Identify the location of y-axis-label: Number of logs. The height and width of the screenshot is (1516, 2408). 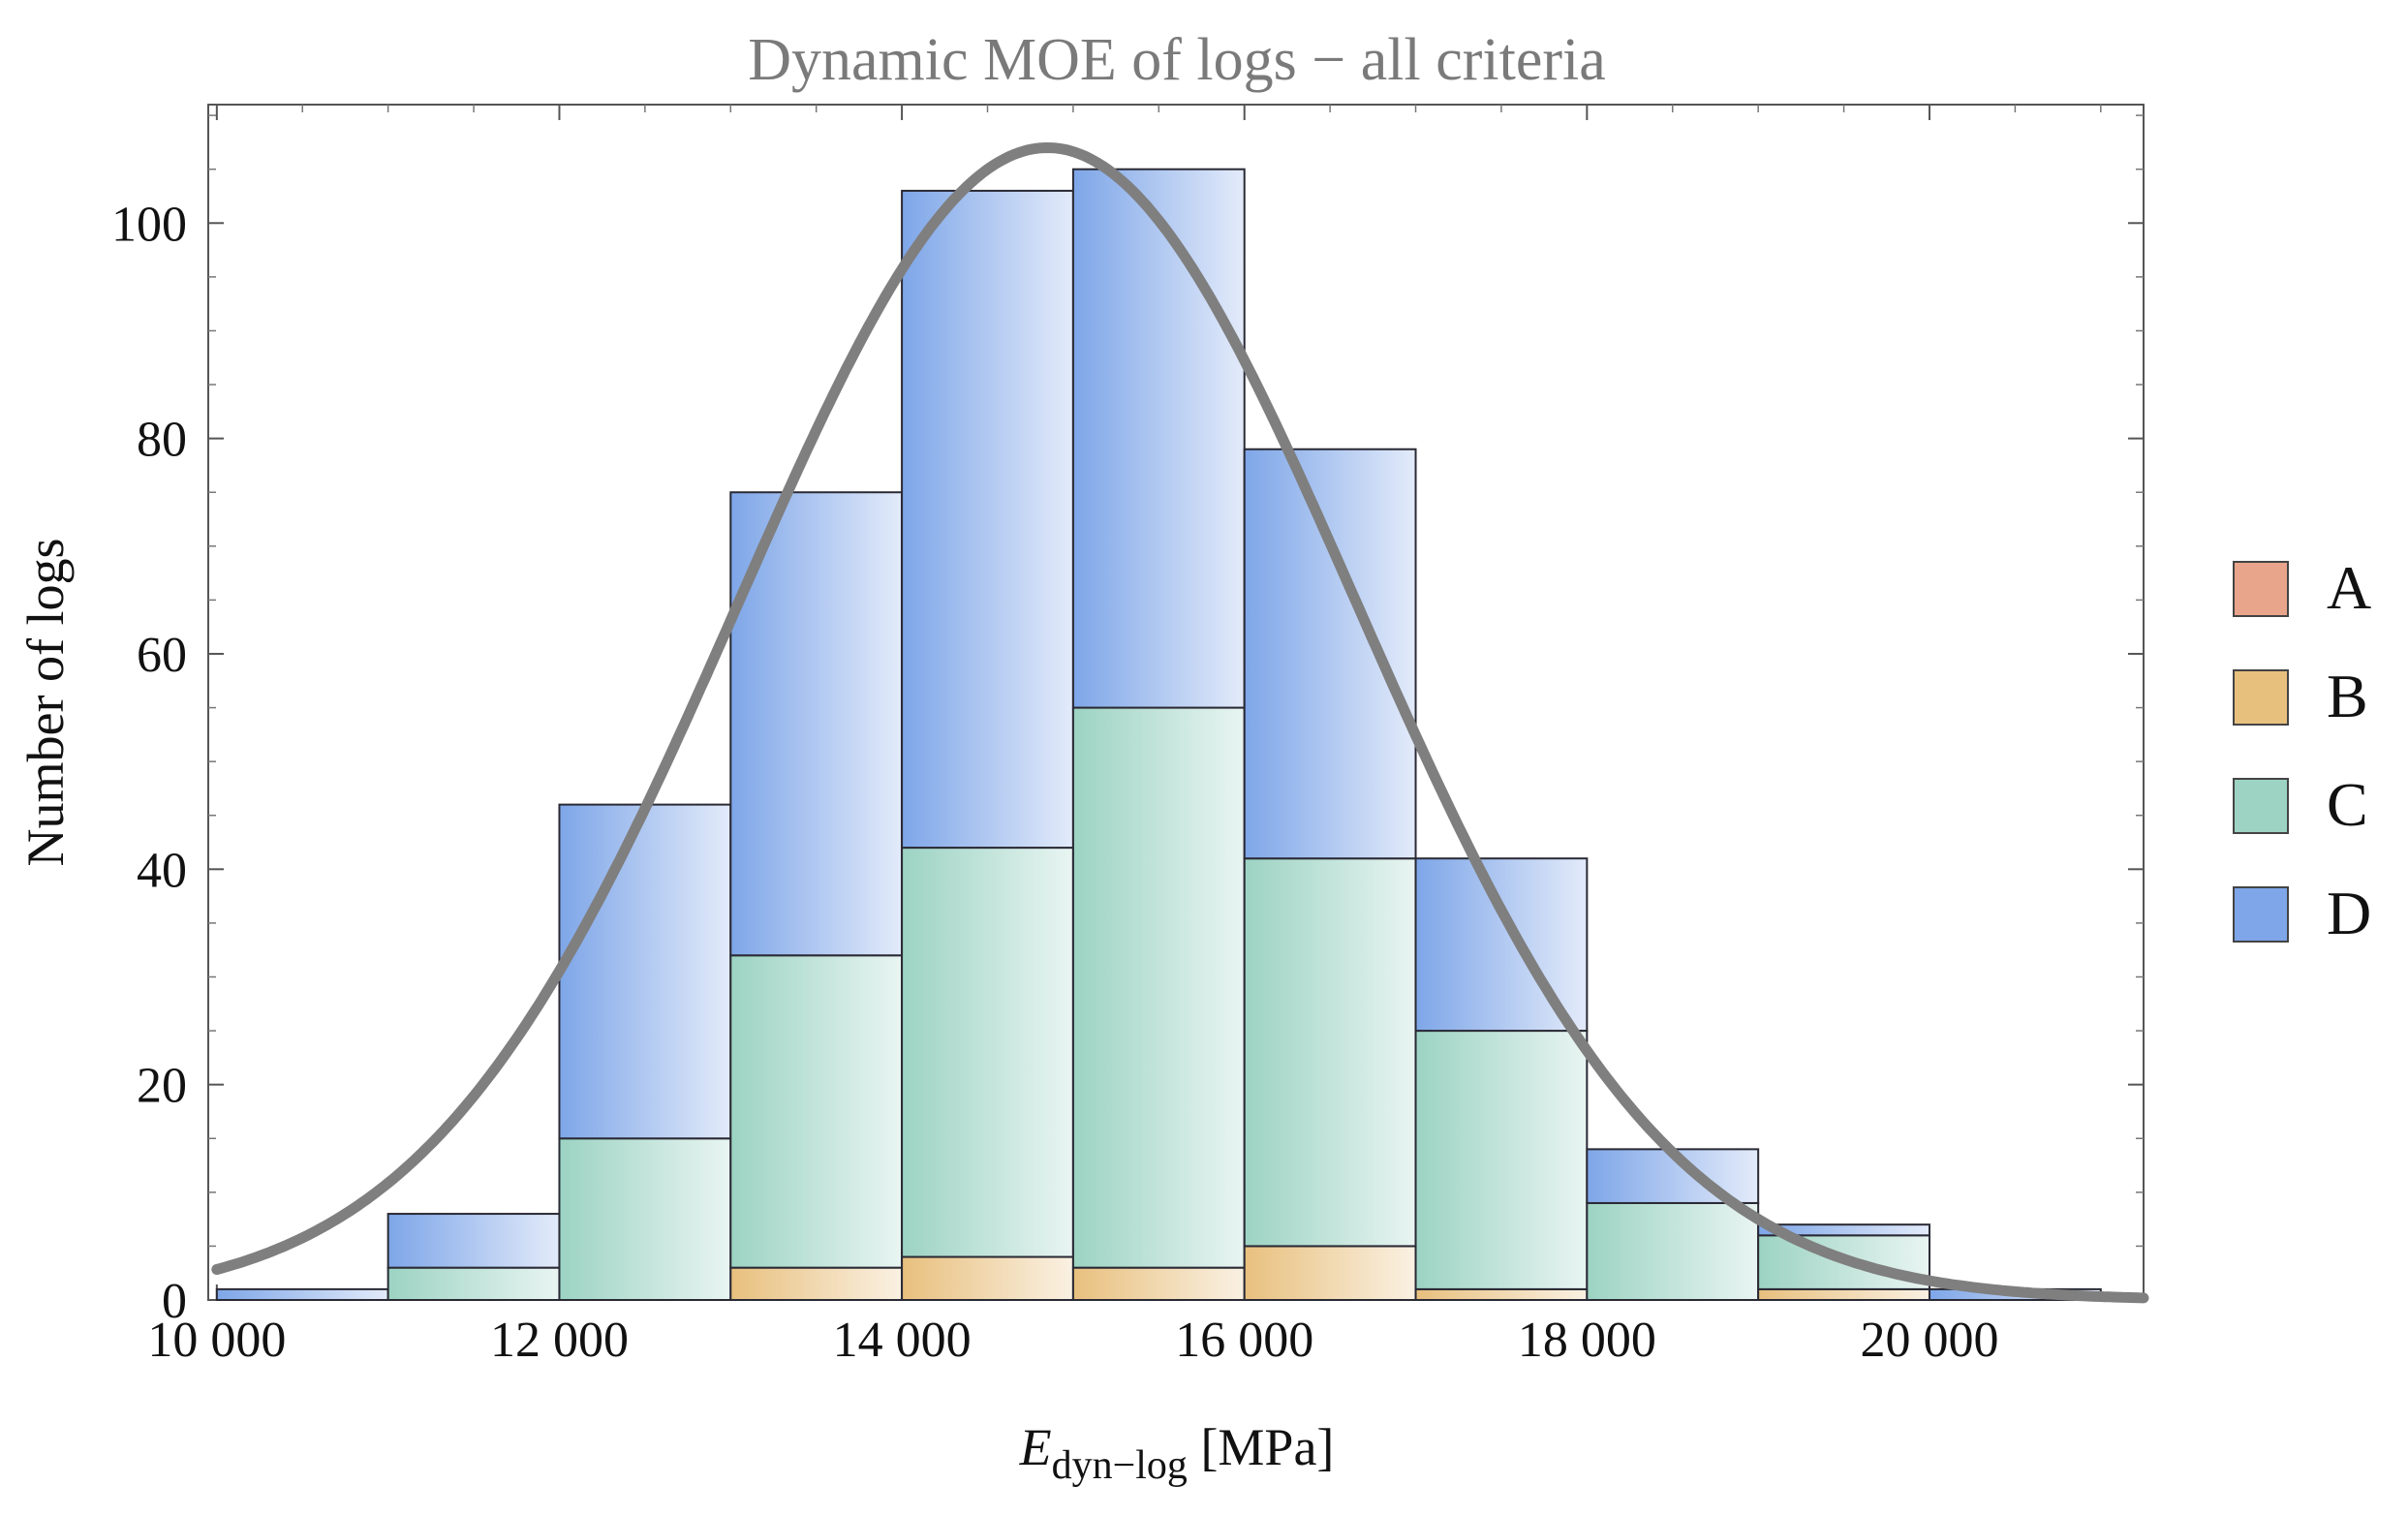
(45, 703).